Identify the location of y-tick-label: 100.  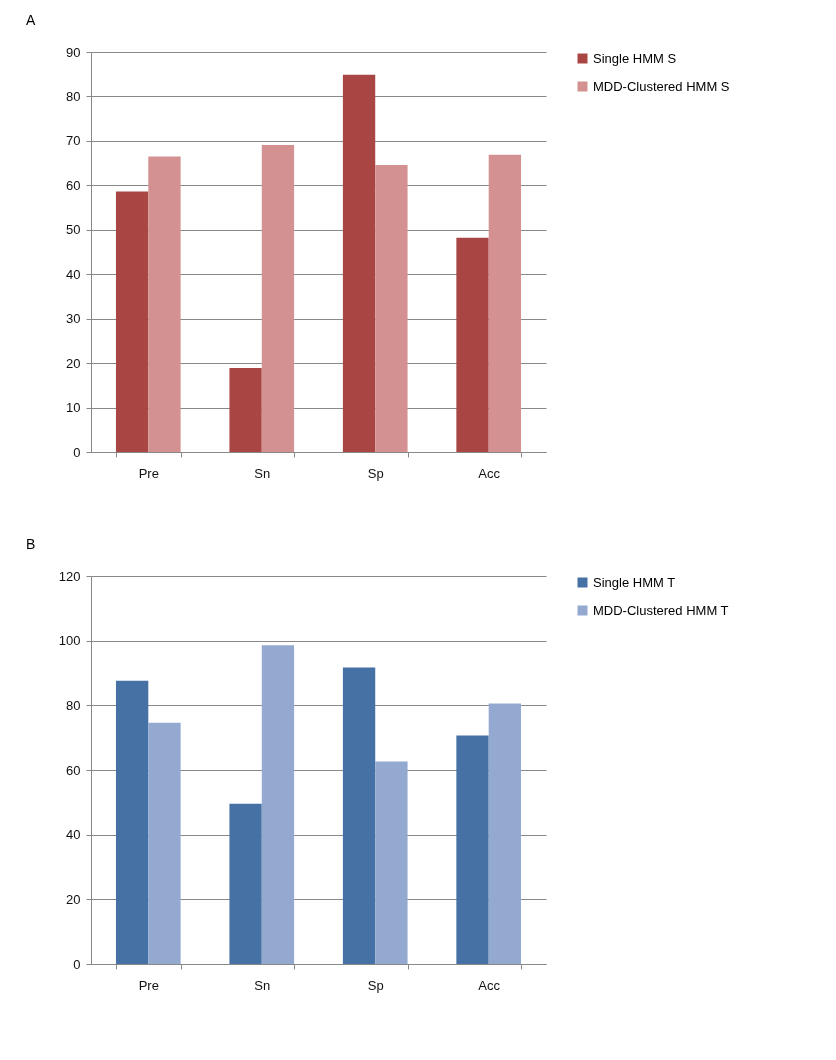
(69, 641).